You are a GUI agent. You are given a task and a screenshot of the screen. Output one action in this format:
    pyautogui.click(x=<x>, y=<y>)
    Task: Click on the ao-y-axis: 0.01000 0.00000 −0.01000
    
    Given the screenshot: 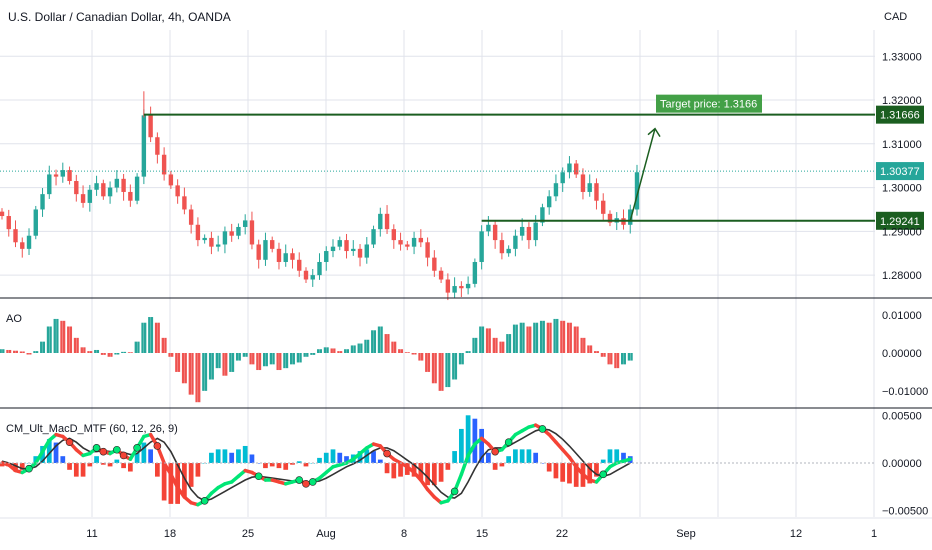 What is the action you would take?
    pyautogui.click(x=905, y=354)
    